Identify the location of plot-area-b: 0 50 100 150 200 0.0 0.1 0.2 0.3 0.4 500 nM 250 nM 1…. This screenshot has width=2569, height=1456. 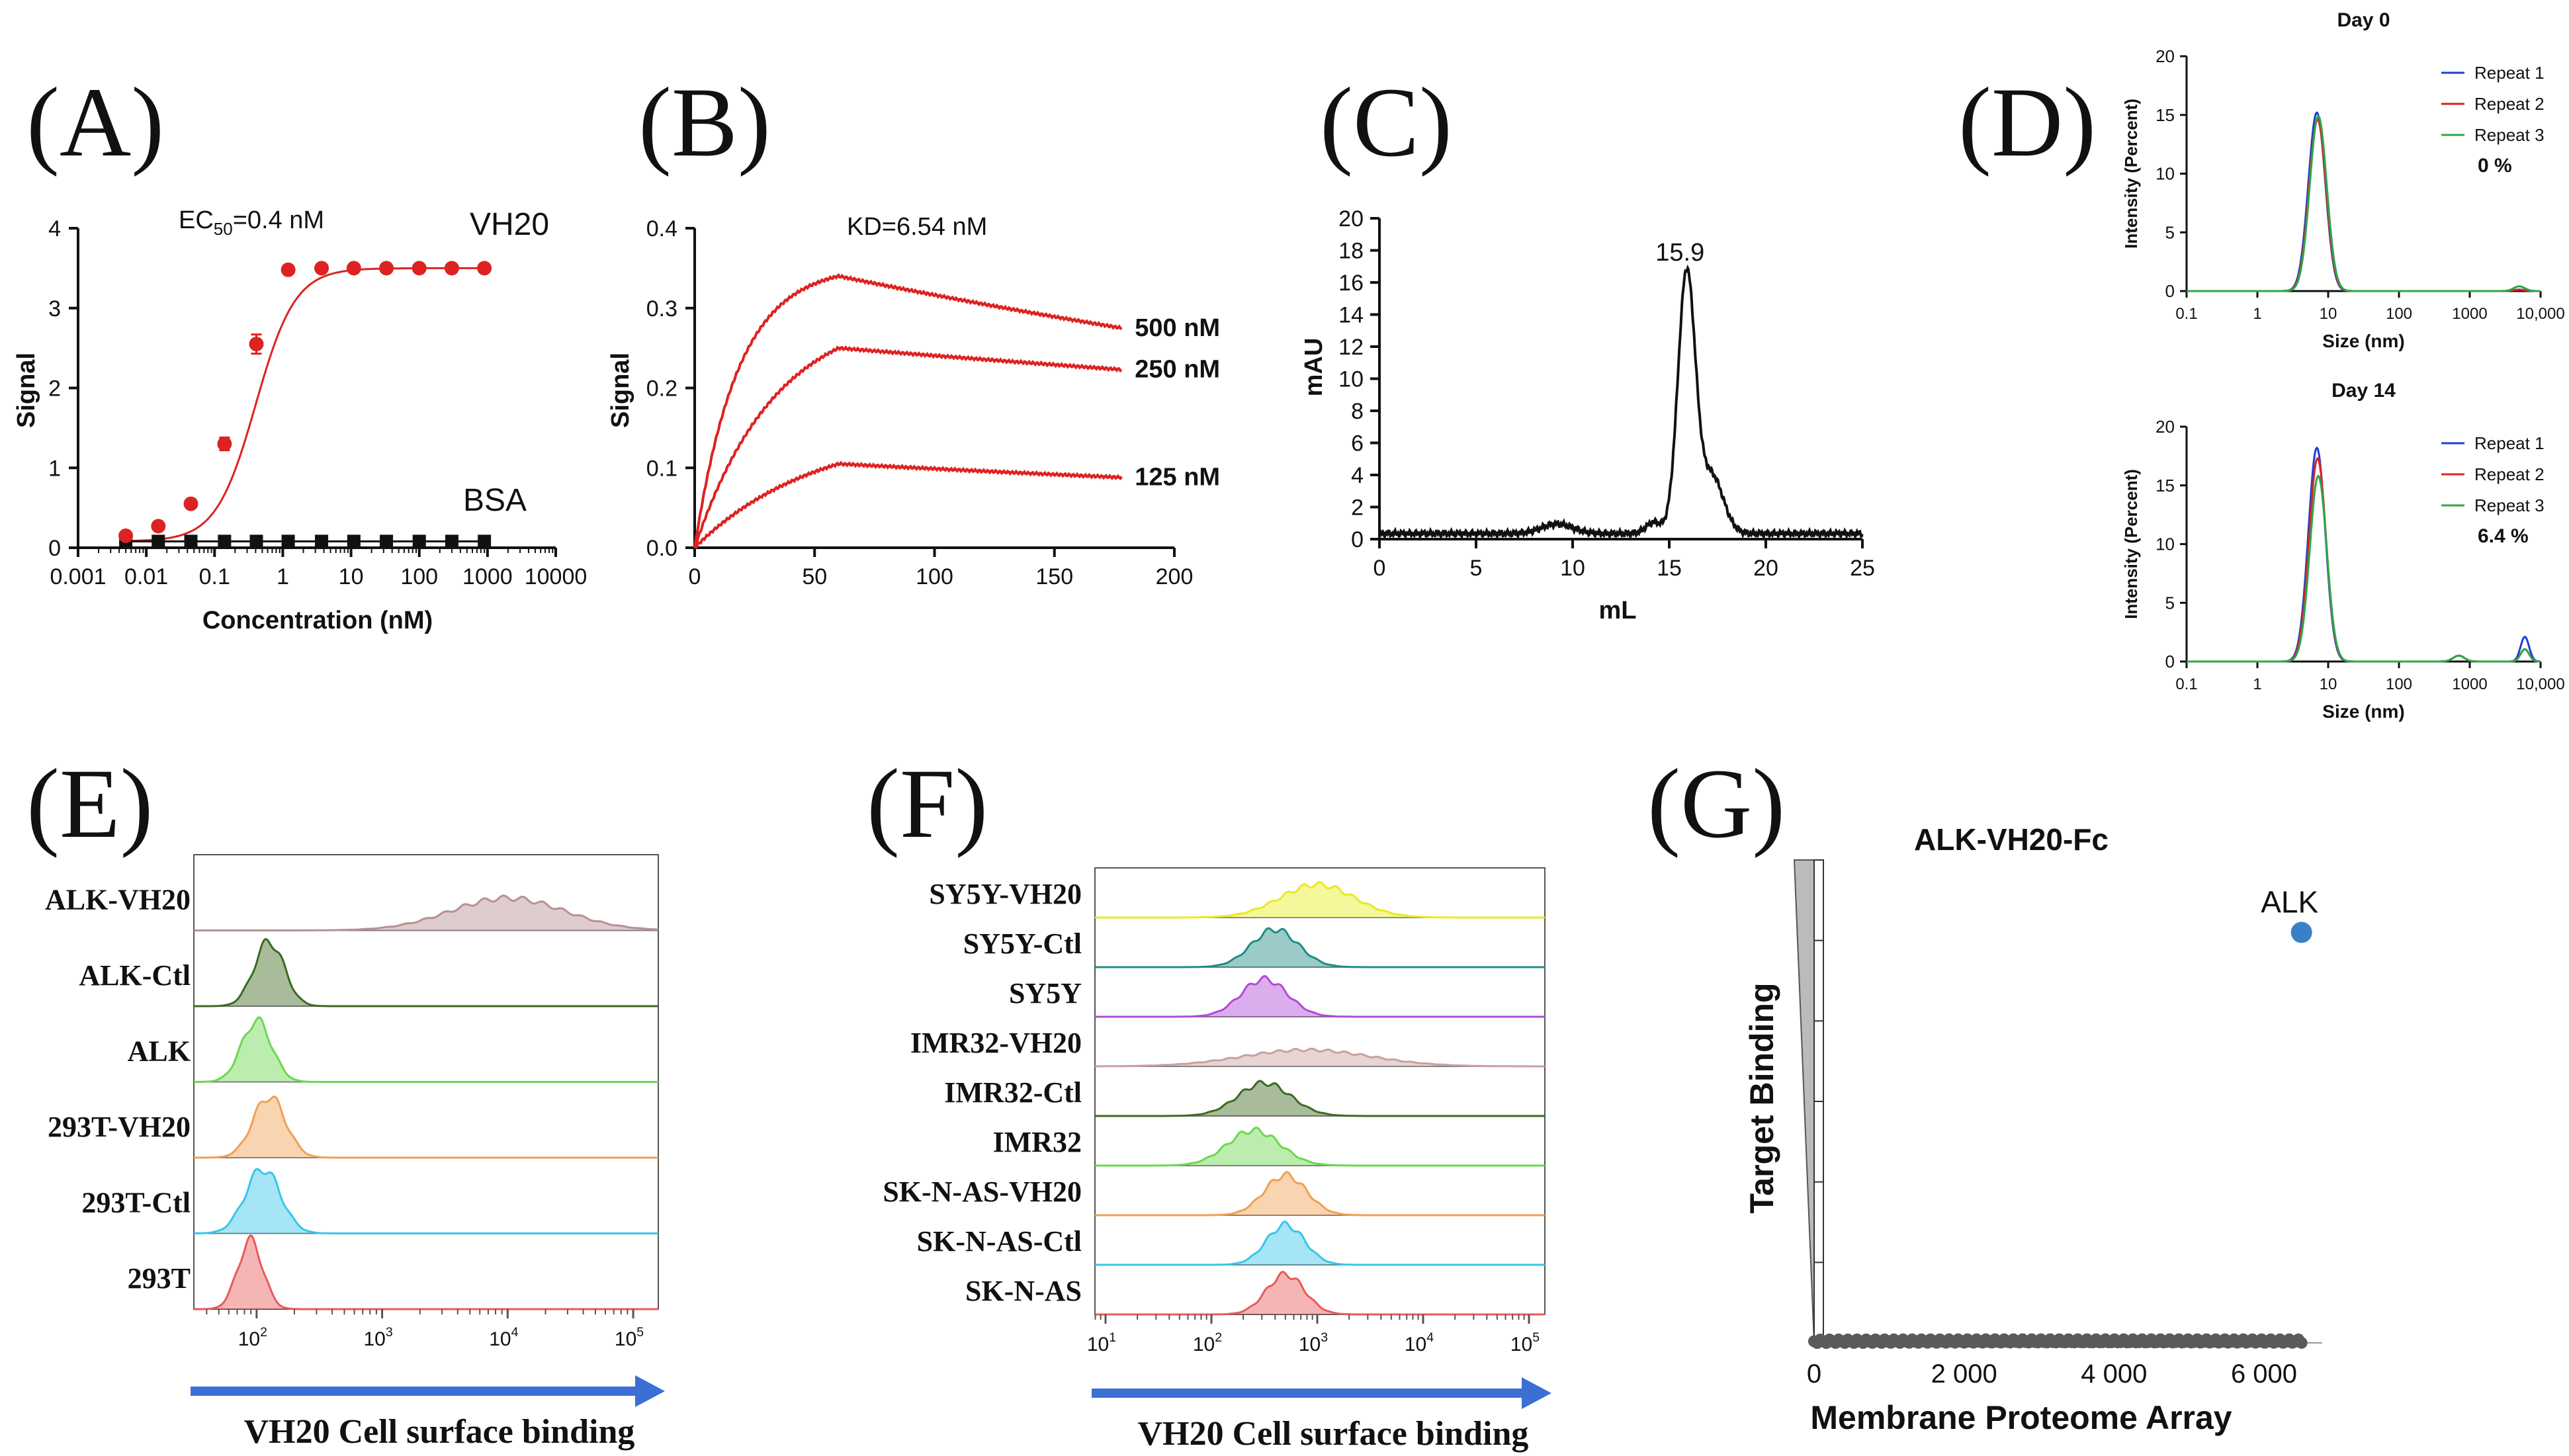
(933, 402).